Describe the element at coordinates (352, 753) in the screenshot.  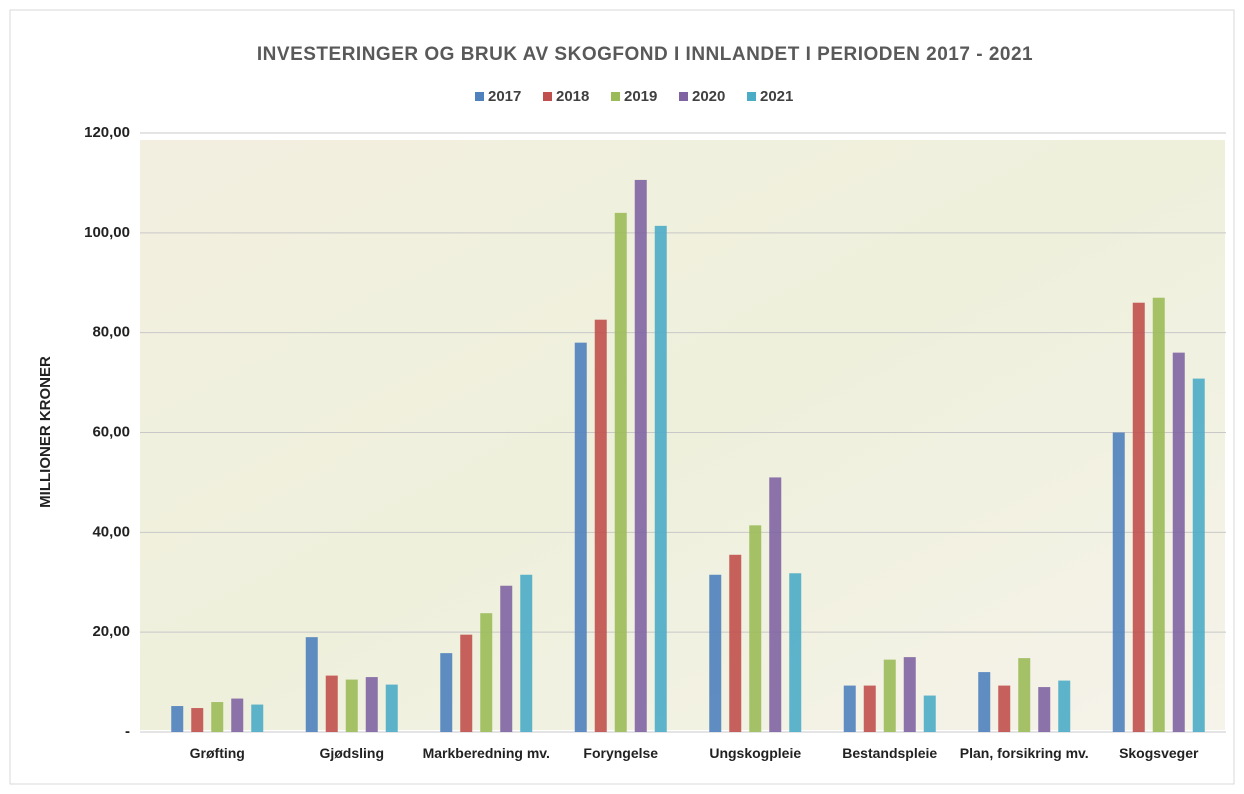
I see `x-tick-label: Gjødsling` at that location.